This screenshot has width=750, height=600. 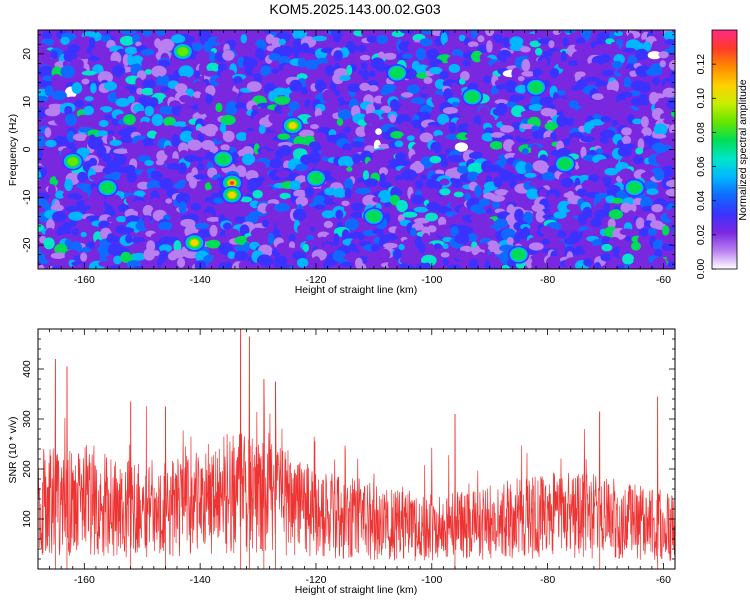 I want to click on x-tick-label: -160, so click(x=84, y=280).